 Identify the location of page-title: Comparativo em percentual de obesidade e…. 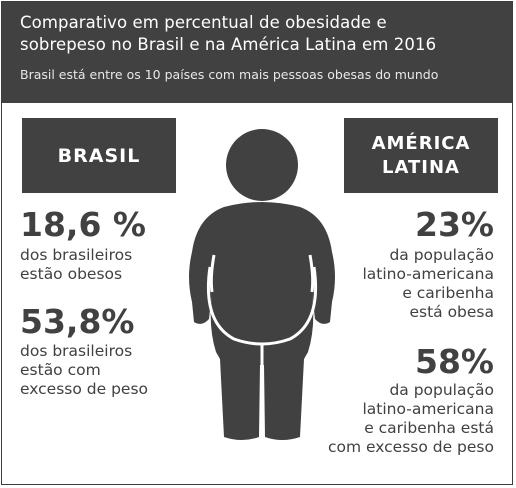
(260, 34).